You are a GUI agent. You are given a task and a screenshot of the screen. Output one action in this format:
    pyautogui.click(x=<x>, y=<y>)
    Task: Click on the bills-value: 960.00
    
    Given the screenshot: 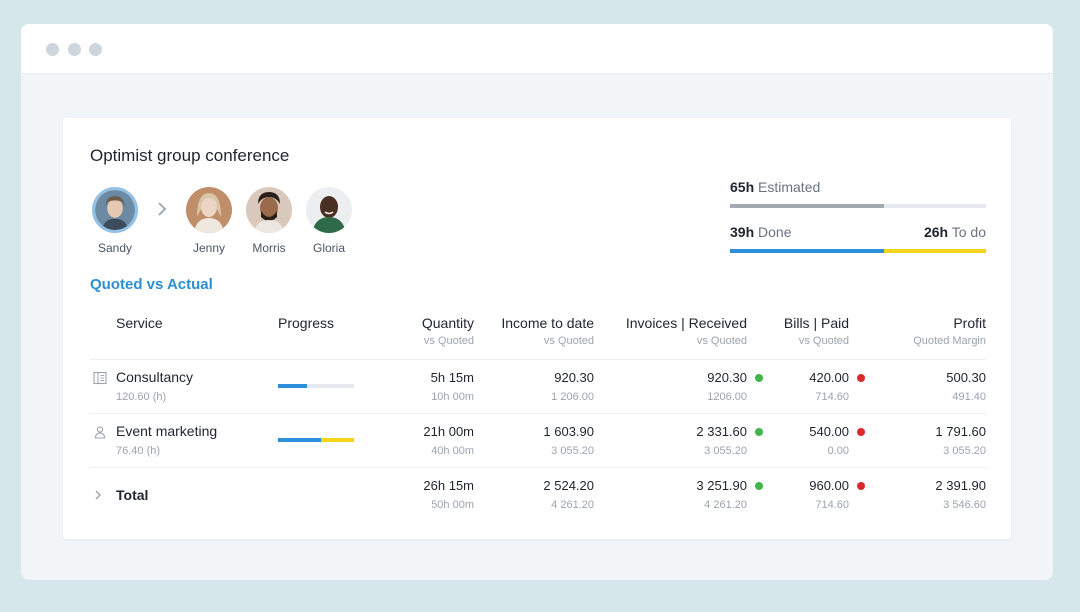 What is the action you would take?
    pyautogui.click(x=829, y=485)
    